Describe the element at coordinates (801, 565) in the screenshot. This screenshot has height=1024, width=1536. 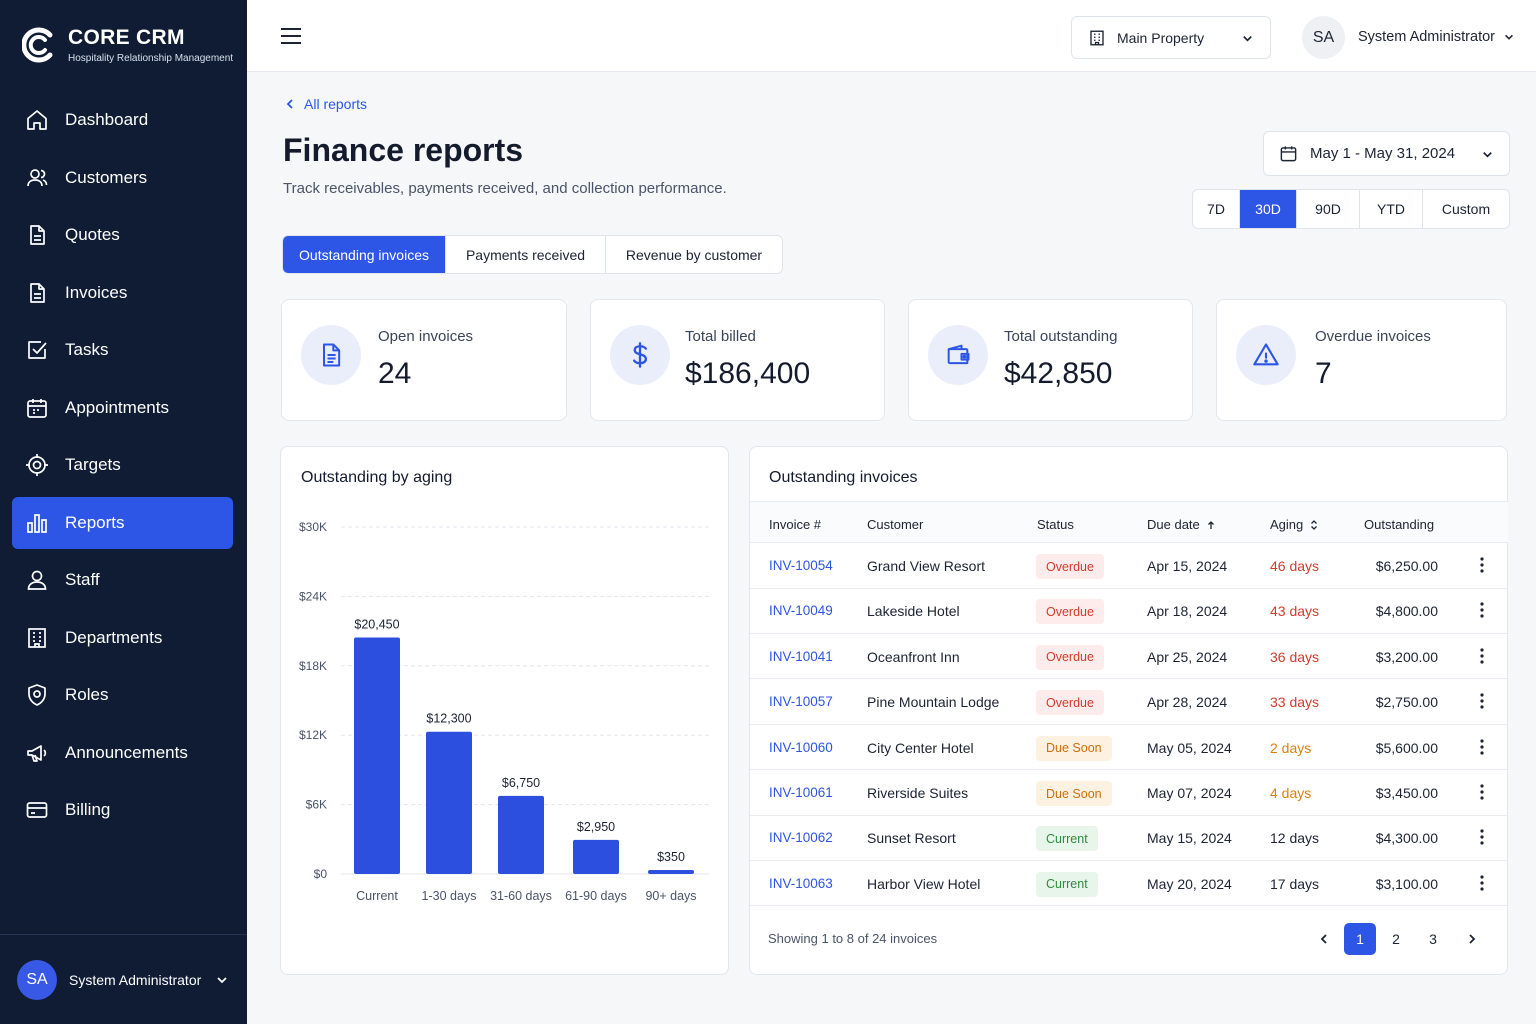
I see `invoice-link: INV-10054` at that location.